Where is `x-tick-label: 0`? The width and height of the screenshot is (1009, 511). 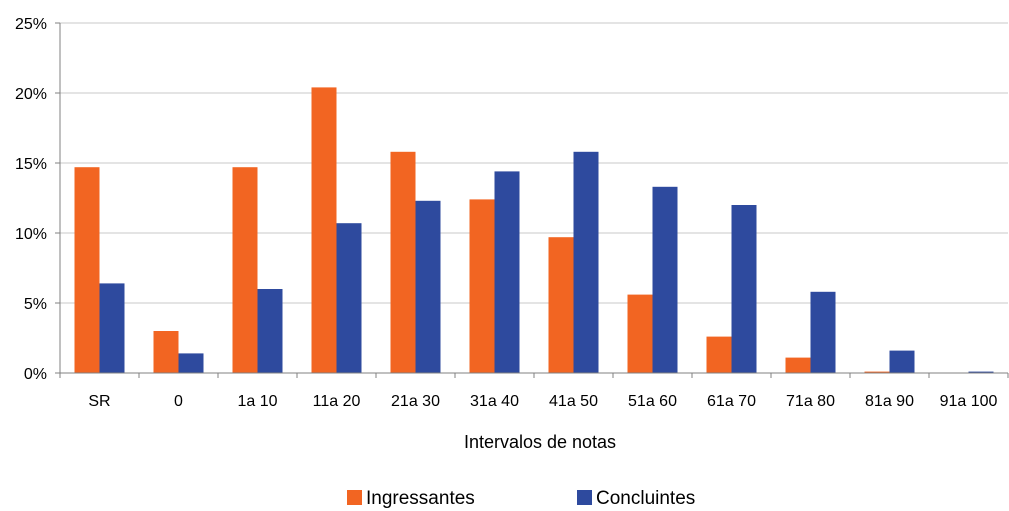 x-tick-label: 0 is located at coordinates (178, 401).